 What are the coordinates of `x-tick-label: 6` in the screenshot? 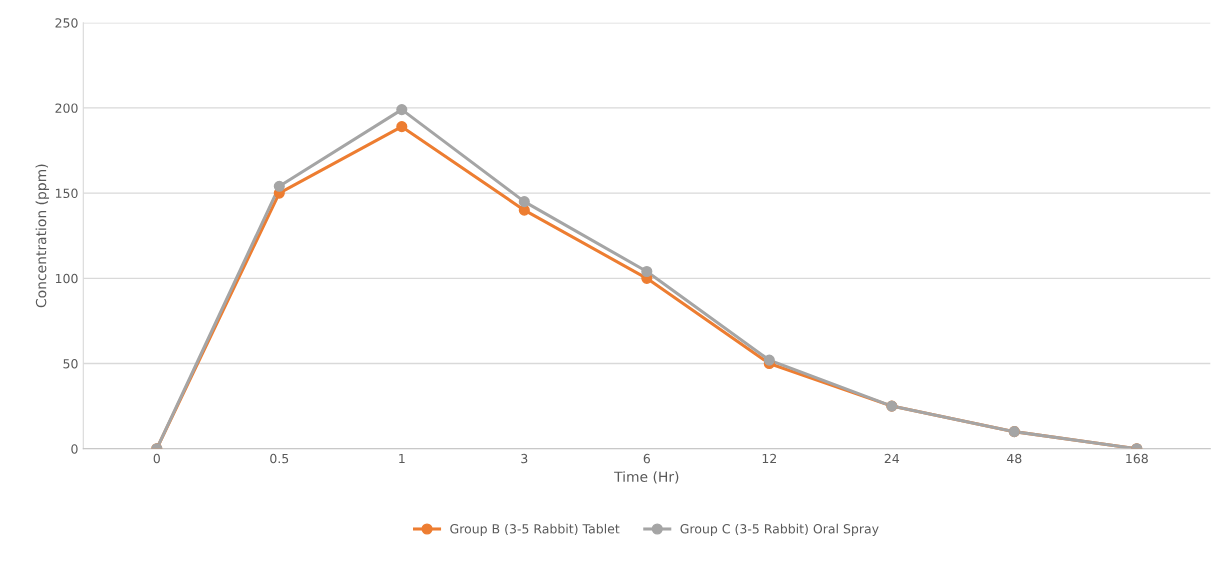 It's located at (646, 458).